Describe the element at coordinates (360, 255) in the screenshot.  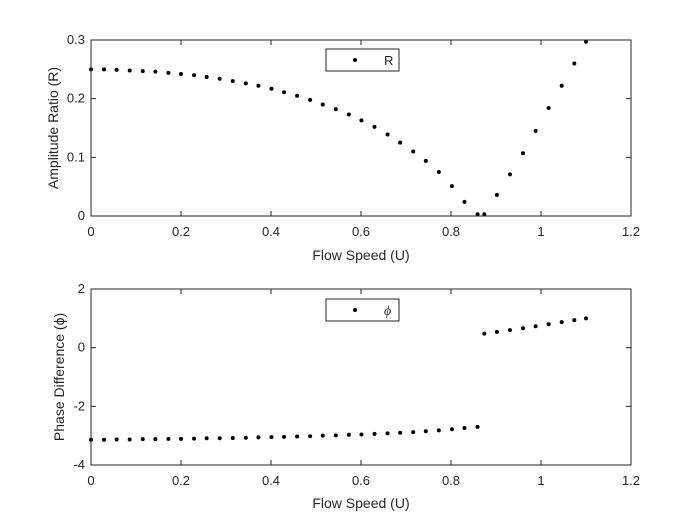
I see `amplitude-x-axis-label: Flow Speed (U)` at that location.